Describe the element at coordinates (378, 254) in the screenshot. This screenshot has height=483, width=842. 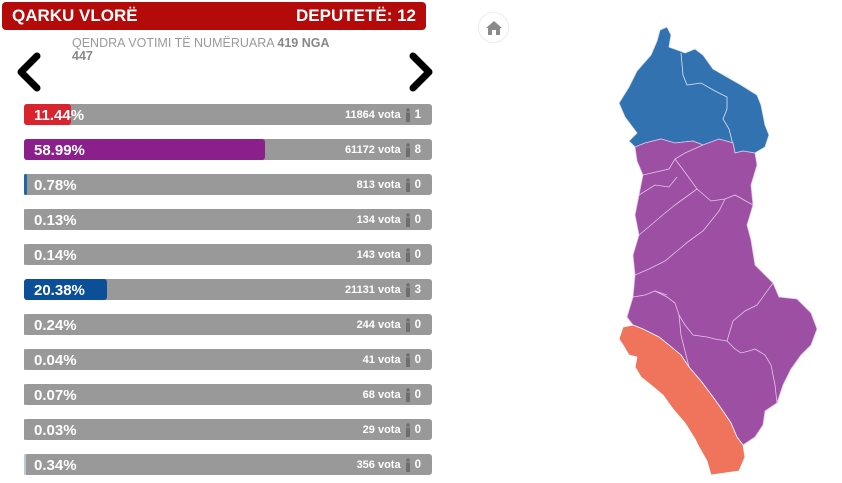
I see `result-votes: 143 vota` at that location.